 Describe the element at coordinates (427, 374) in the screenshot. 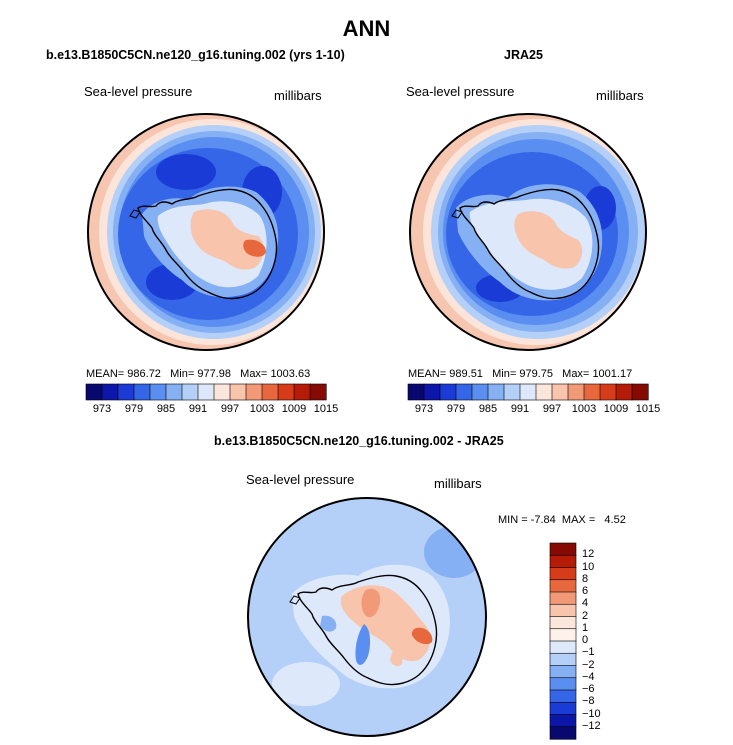

I see `panel2-mean-label: MEAN=` at that location.